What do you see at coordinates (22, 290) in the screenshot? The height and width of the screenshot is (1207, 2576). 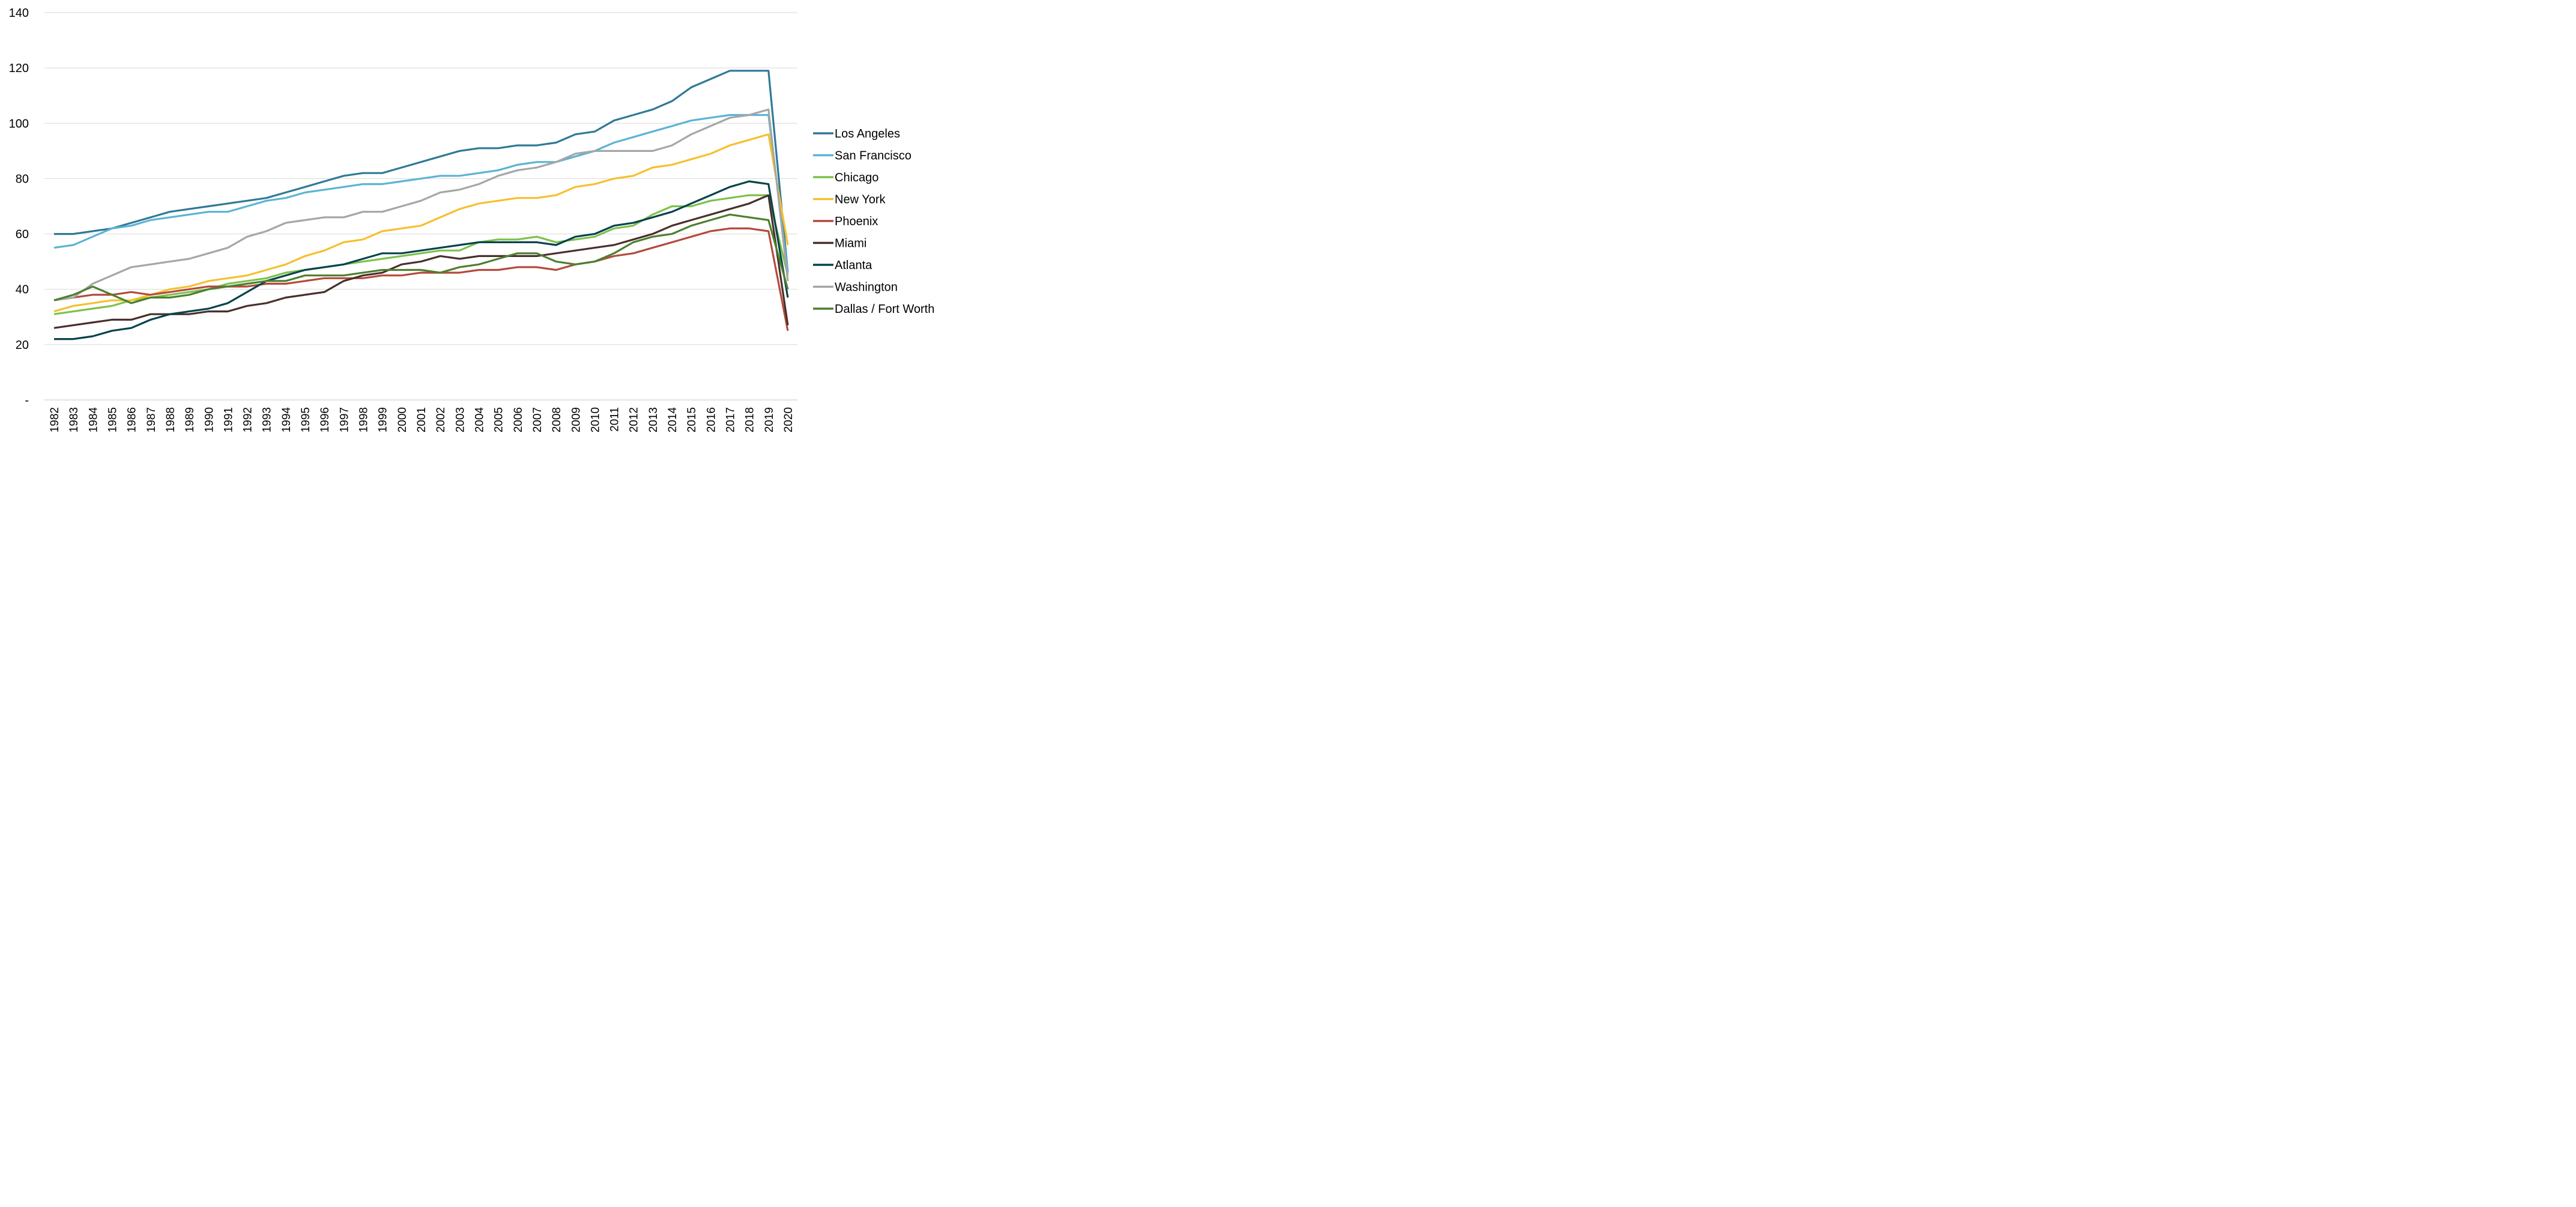 I see `y-tick-label: 40` at bounding box center [22, 290].